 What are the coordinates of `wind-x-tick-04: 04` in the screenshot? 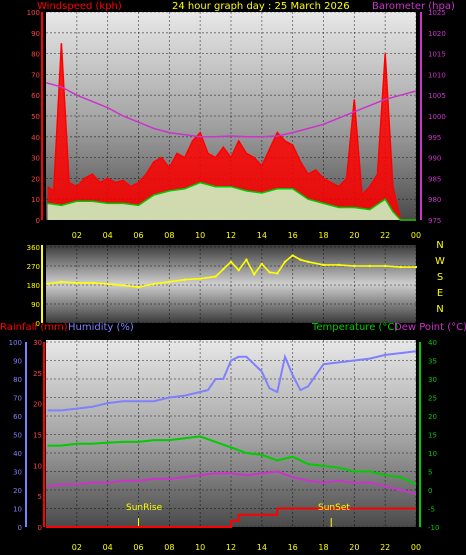 It's located at (108, 235).